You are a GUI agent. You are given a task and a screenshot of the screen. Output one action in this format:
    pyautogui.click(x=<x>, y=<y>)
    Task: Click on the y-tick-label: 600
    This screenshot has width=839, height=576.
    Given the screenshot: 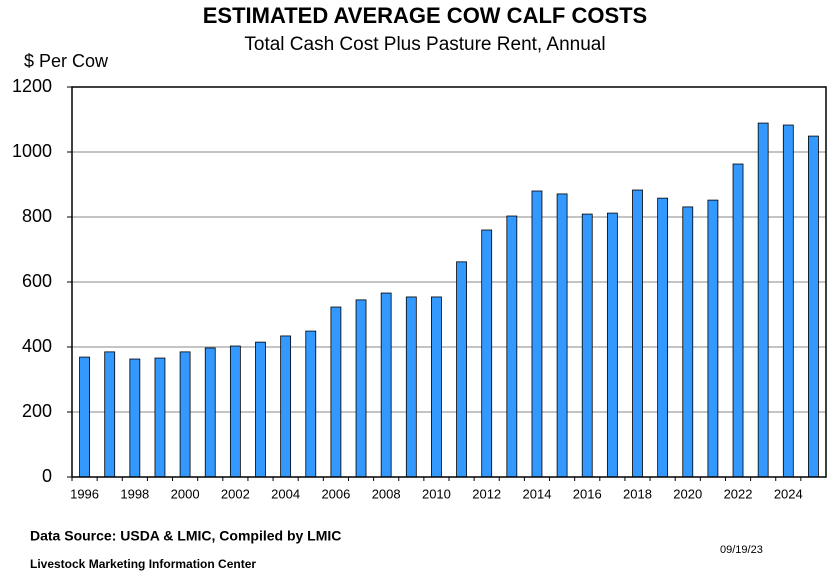 What is the action you would take?
    pyautogui.click(x=37, y=281)
    